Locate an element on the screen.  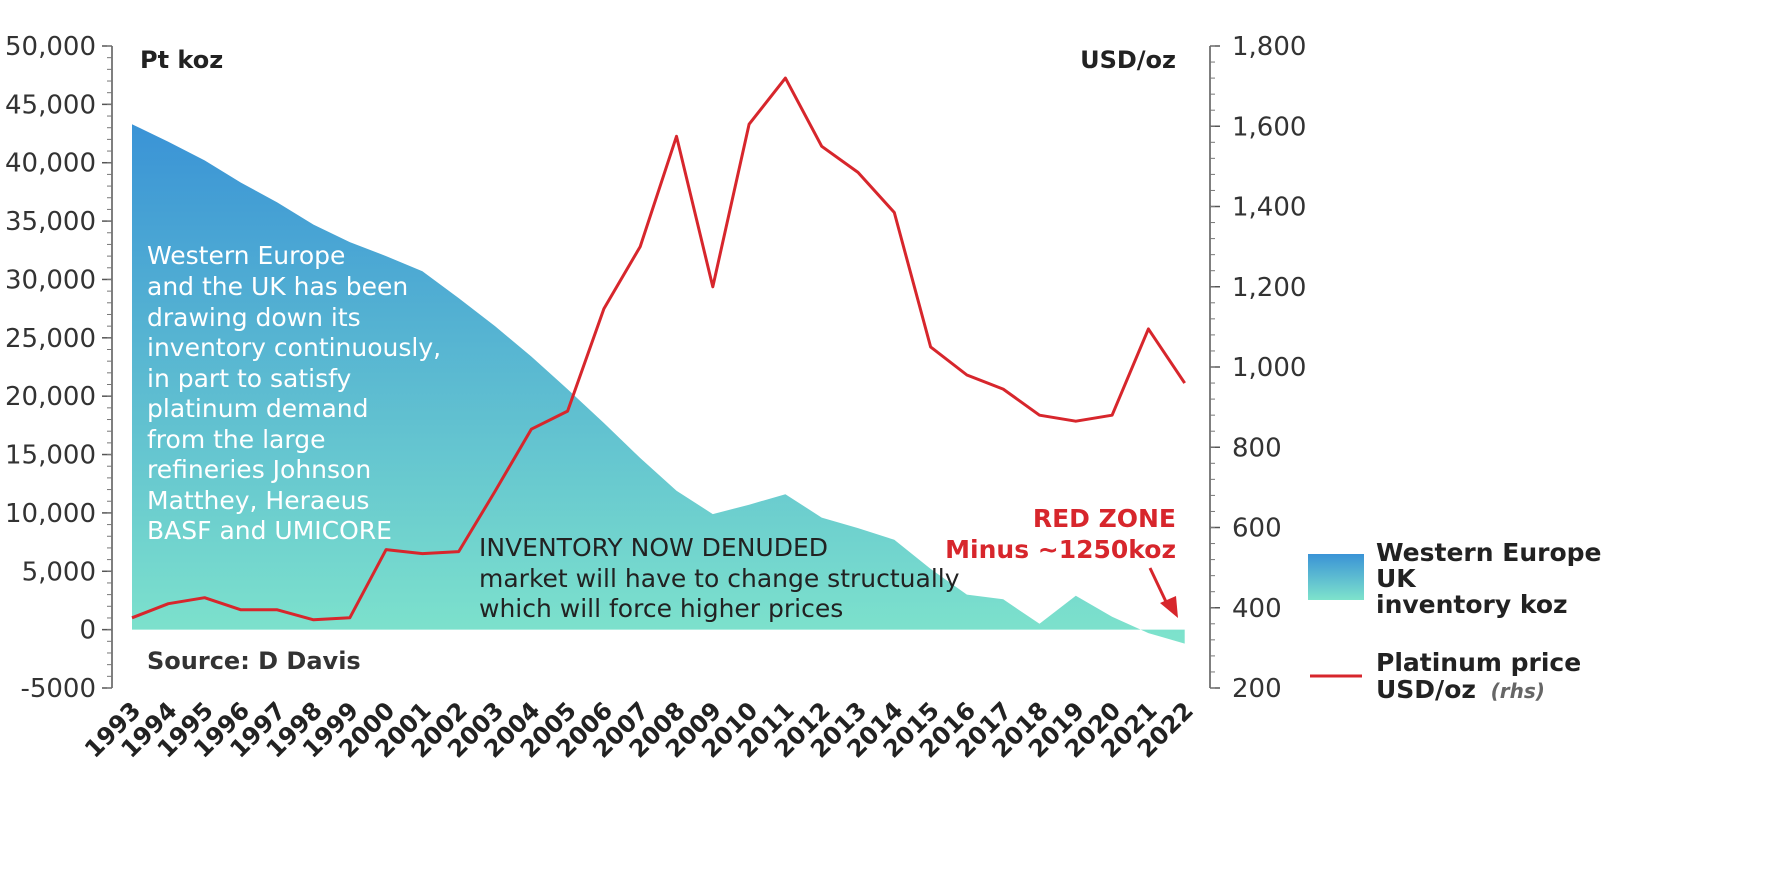
right-axis-tick-label: 600 is located at coordinates (1257, 529).